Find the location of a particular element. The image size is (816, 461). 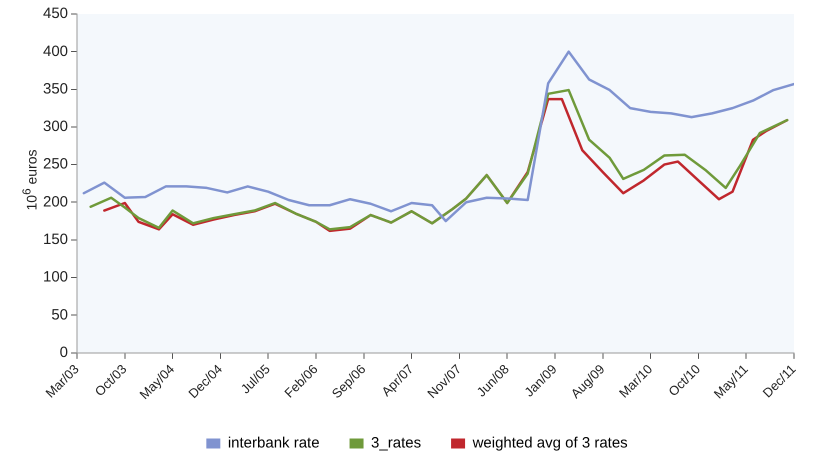

legend-label: interbank rate is located at coordinates (274, 443).